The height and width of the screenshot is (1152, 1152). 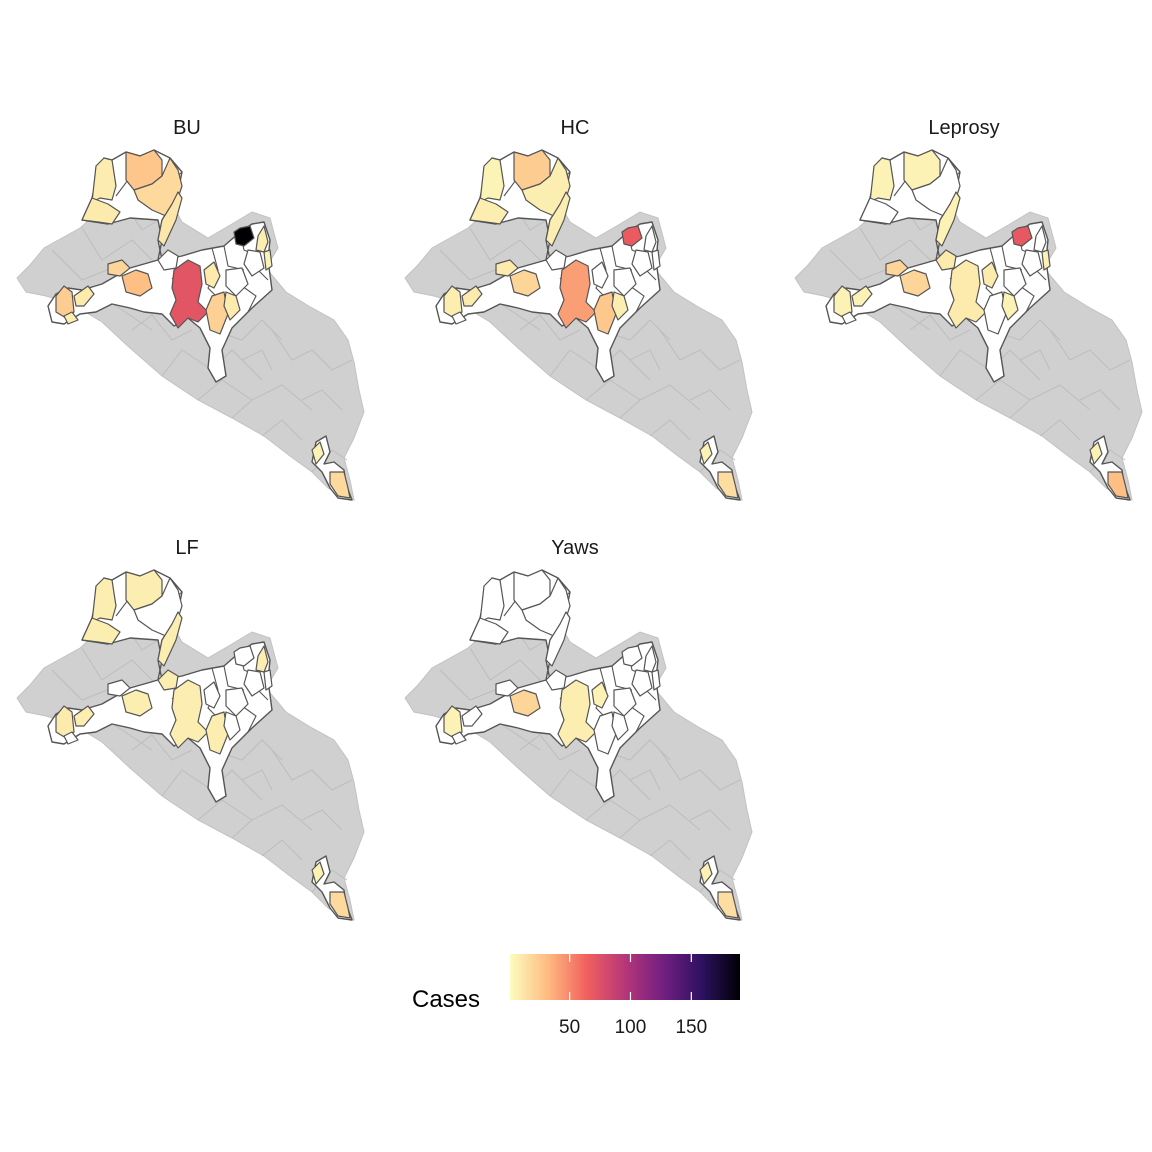 I want to click on panel-leprosy: Leprosy, so click(x=968, y=309).